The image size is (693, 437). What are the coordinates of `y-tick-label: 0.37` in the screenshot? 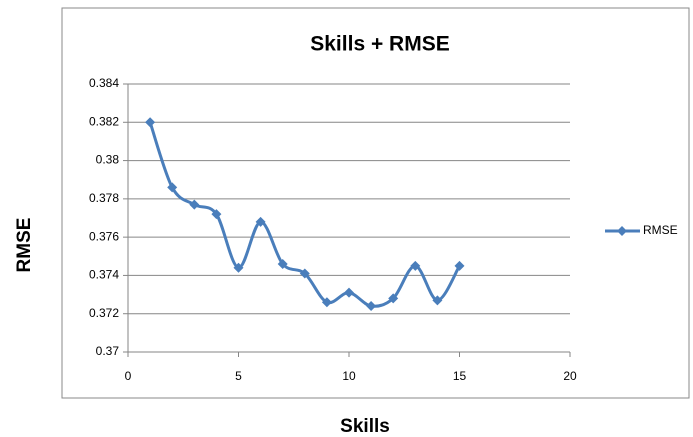 It's located at (108, 351).